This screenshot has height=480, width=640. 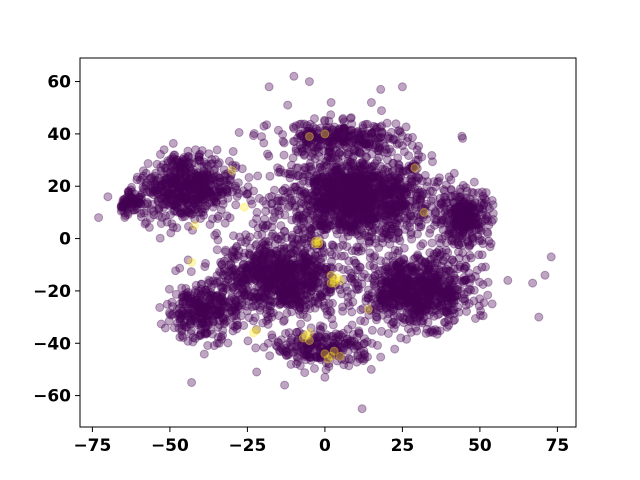 I want to click on x-tick-label: −50, so click(x=170, y=446).